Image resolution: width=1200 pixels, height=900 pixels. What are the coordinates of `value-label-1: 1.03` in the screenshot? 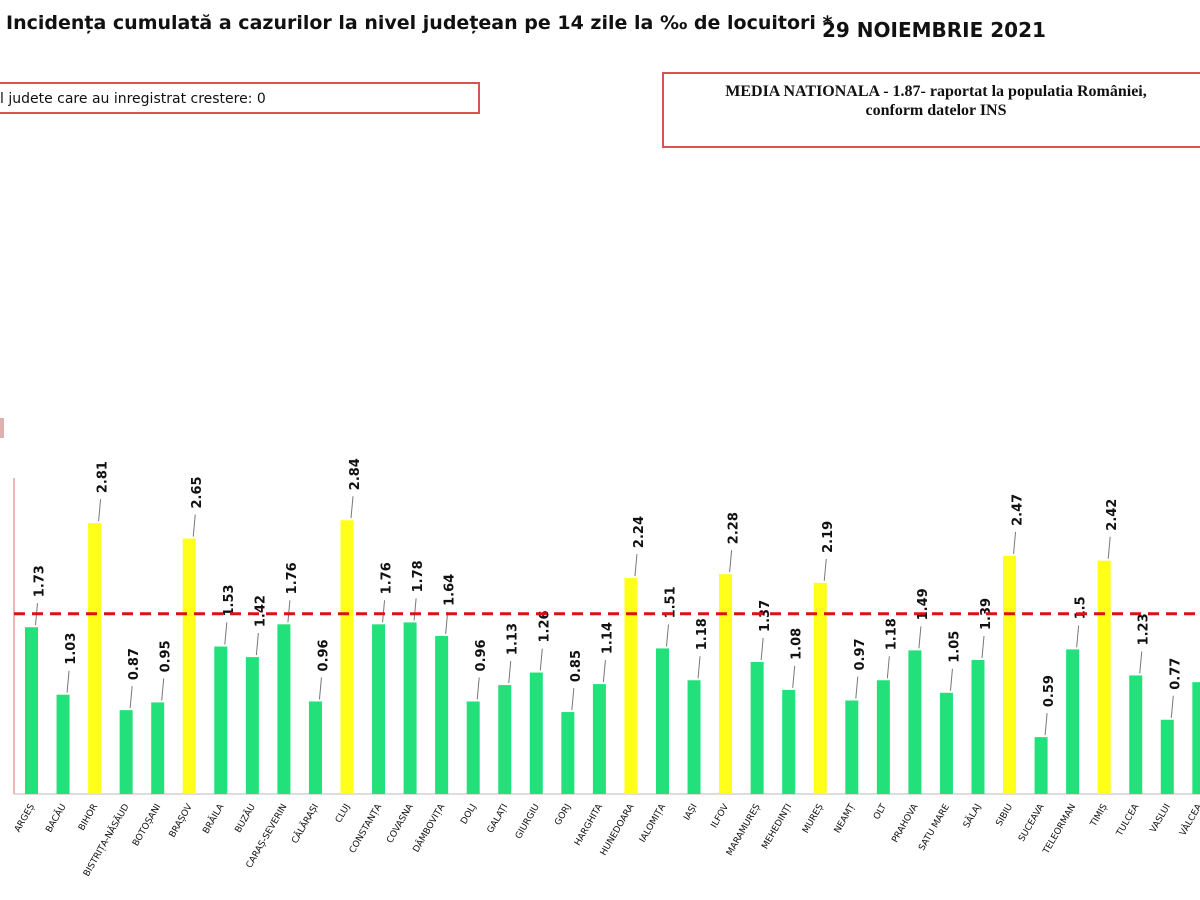 It's located at (71, 649).